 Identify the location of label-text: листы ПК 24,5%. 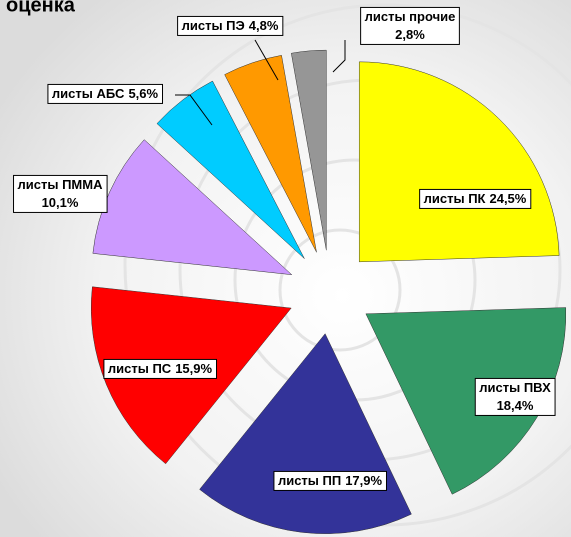
(475, 198).